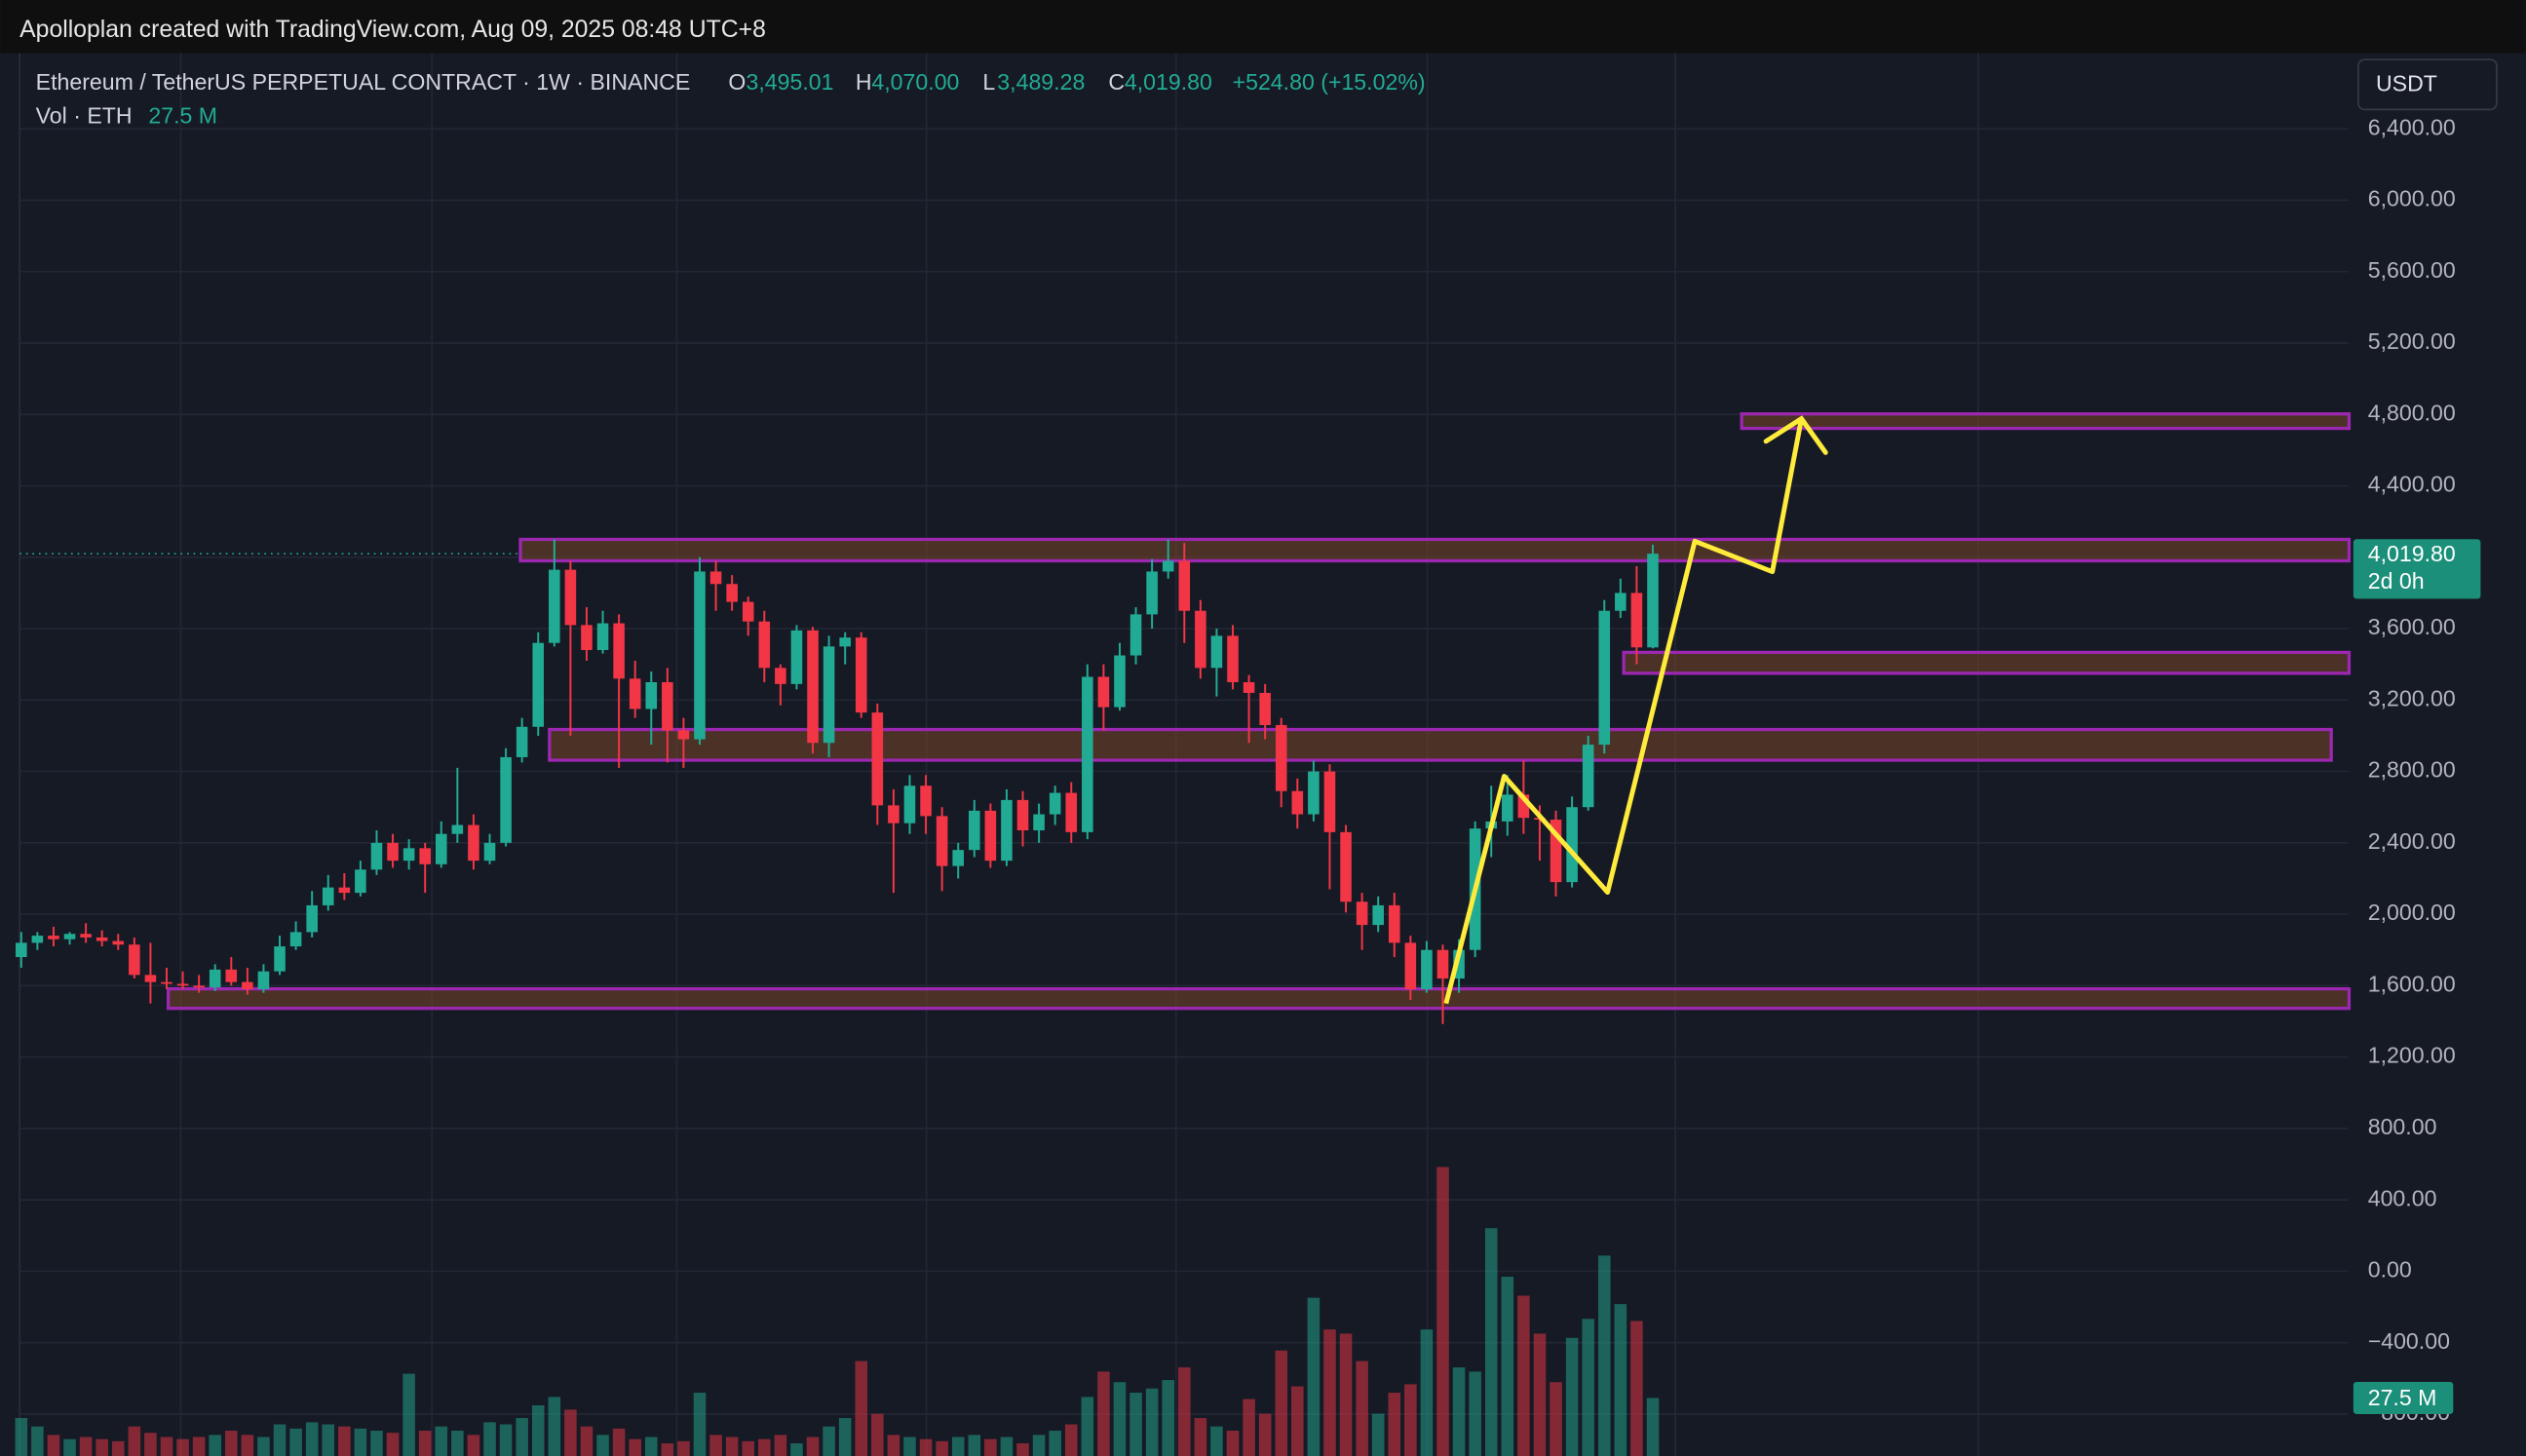  Describe the element at coordinates (790, 82) in the screenshot. I see `ohlc-value: 3,495.01` at that location.